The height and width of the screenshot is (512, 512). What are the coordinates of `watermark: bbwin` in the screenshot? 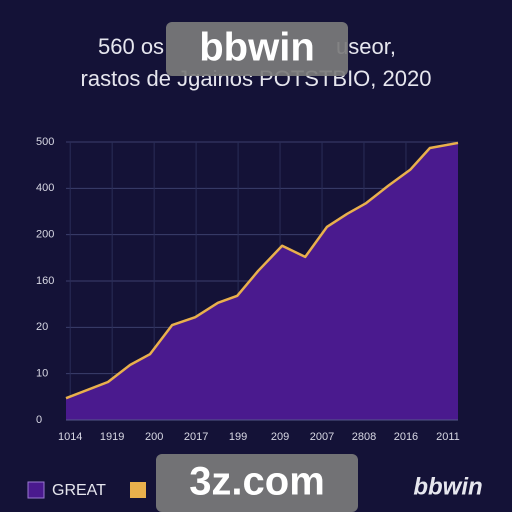 It's located at (257, 48).